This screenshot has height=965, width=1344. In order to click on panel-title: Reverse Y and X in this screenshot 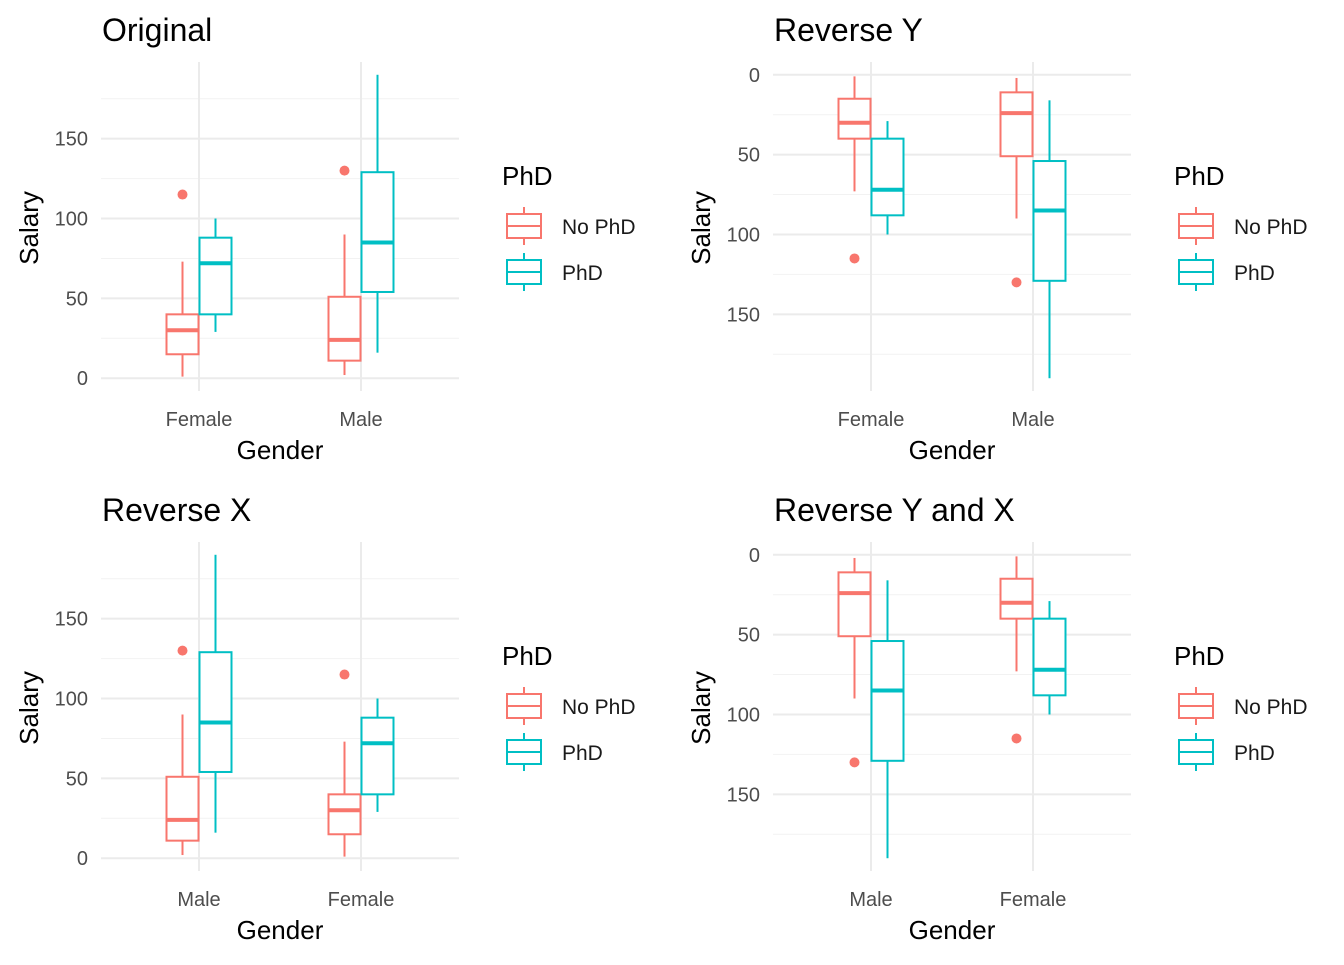, I will do `click(894, 510)`.